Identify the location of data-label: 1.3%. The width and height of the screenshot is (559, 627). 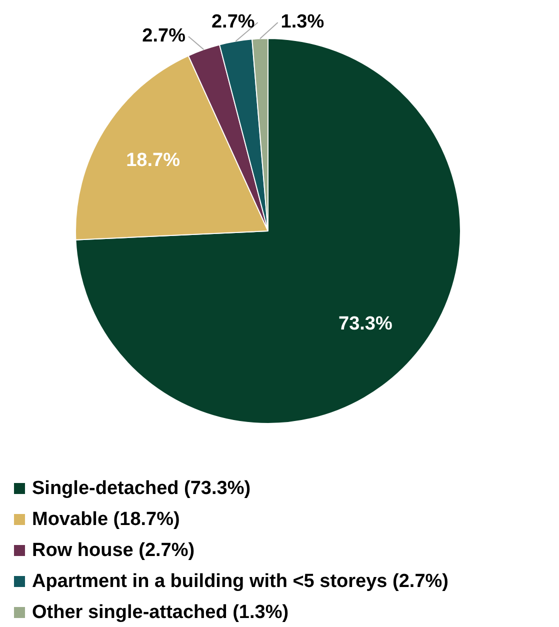
(302, 22).